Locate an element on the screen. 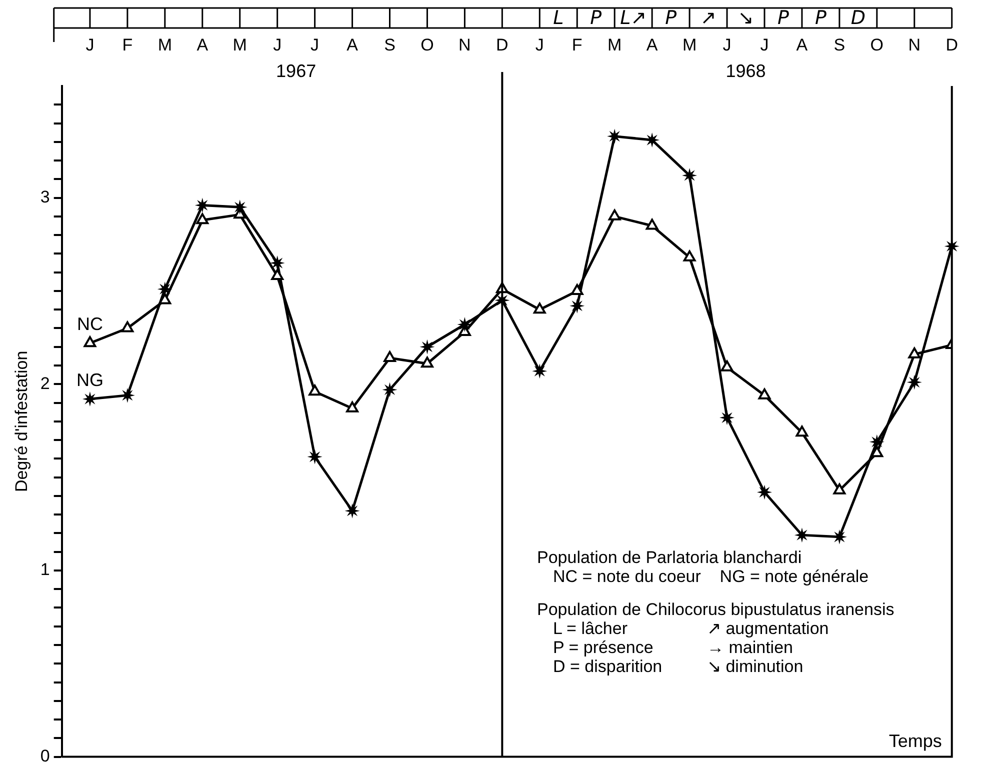 The image size is (988, 771). annotation: Population de Chilocorus bipustulatus iranensis is located at coordinates (715, 609).